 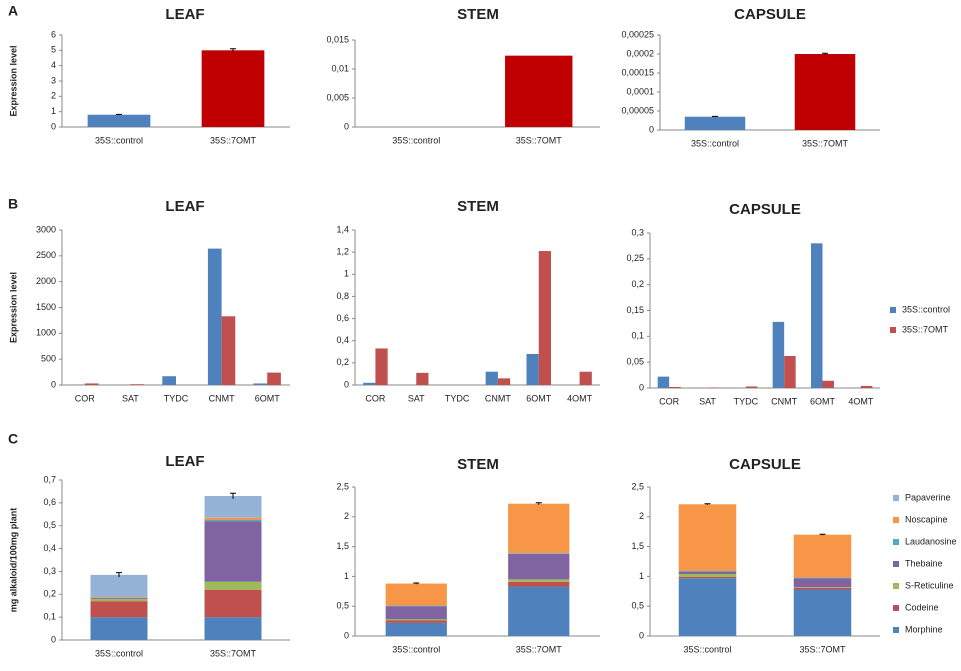 I want to click on legend-label: 35S::control, so click(x=926, y=309).